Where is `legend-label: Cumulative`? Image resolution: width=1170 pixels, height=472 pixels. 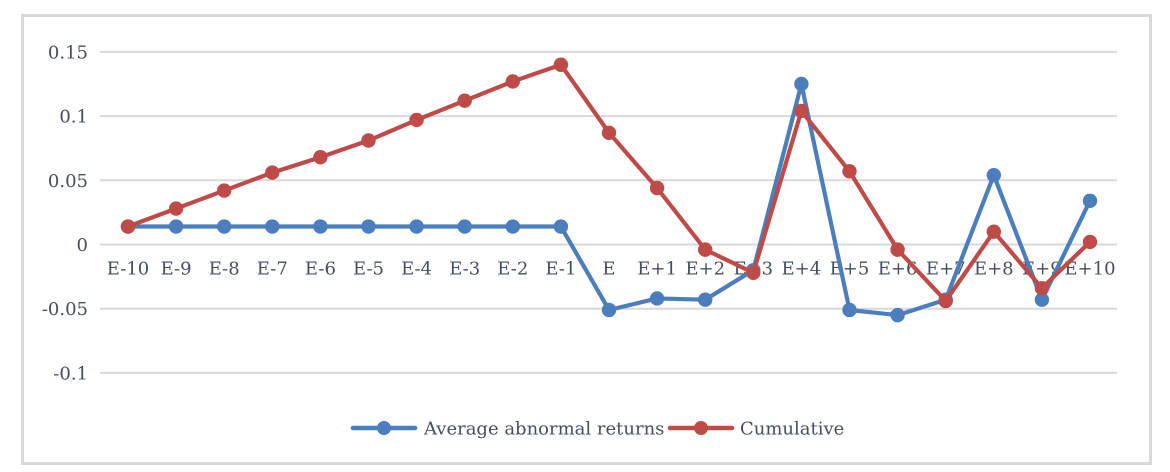 legend-label: Cumulative is located at coordinates (792, 429).